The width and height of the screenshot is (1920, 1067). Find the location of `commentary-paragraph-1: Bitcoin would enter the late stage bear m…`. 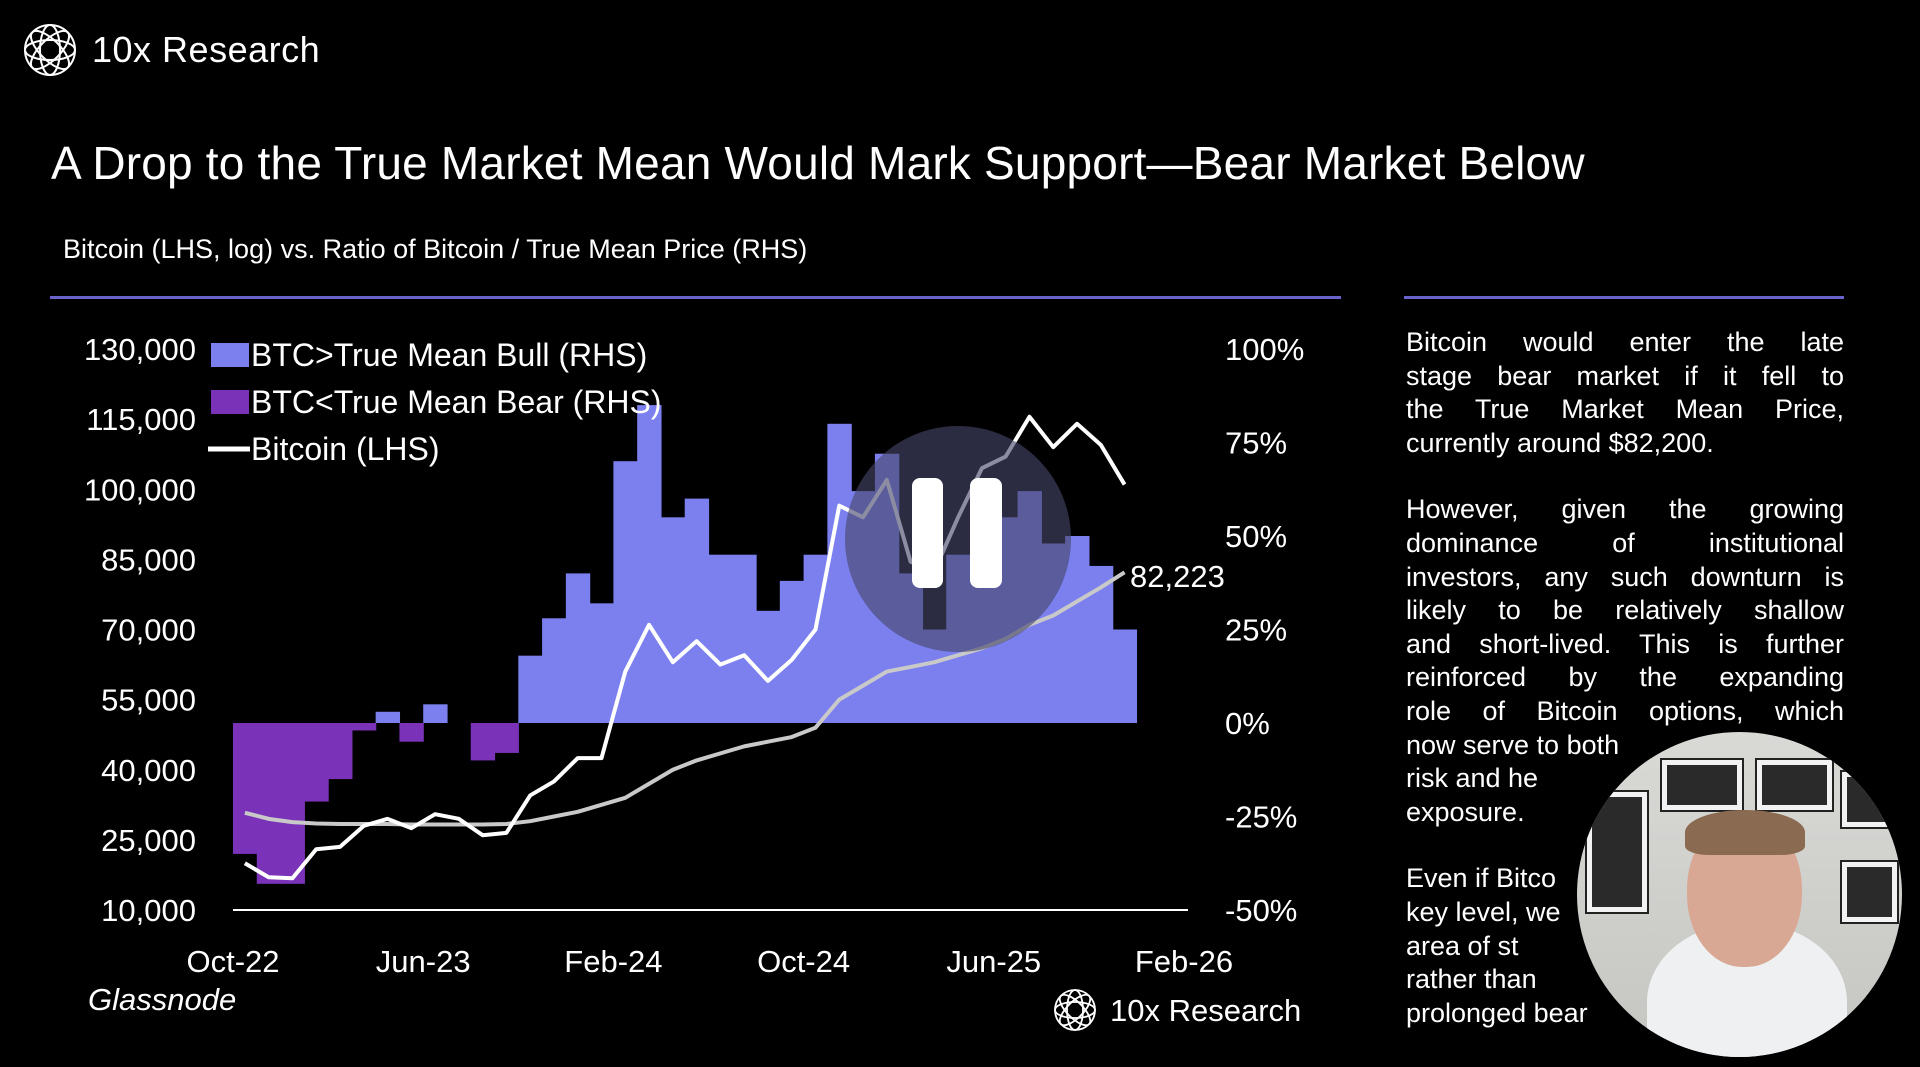

commentary-paragraph-1: Bitcoin would enter the late stage bear m… is located at coordinates (1625, 393).